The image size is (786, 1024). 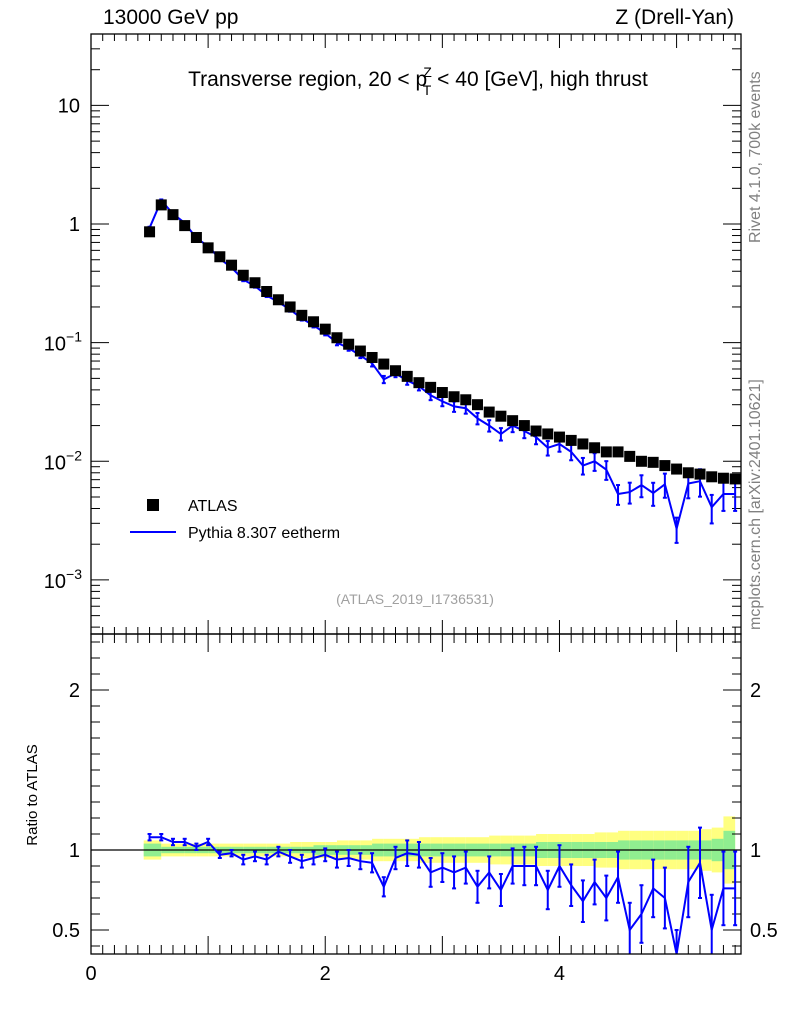 I want to click on legend-pythia-label: Pythia 8.307 eetherm, so click(x=264, y=533).